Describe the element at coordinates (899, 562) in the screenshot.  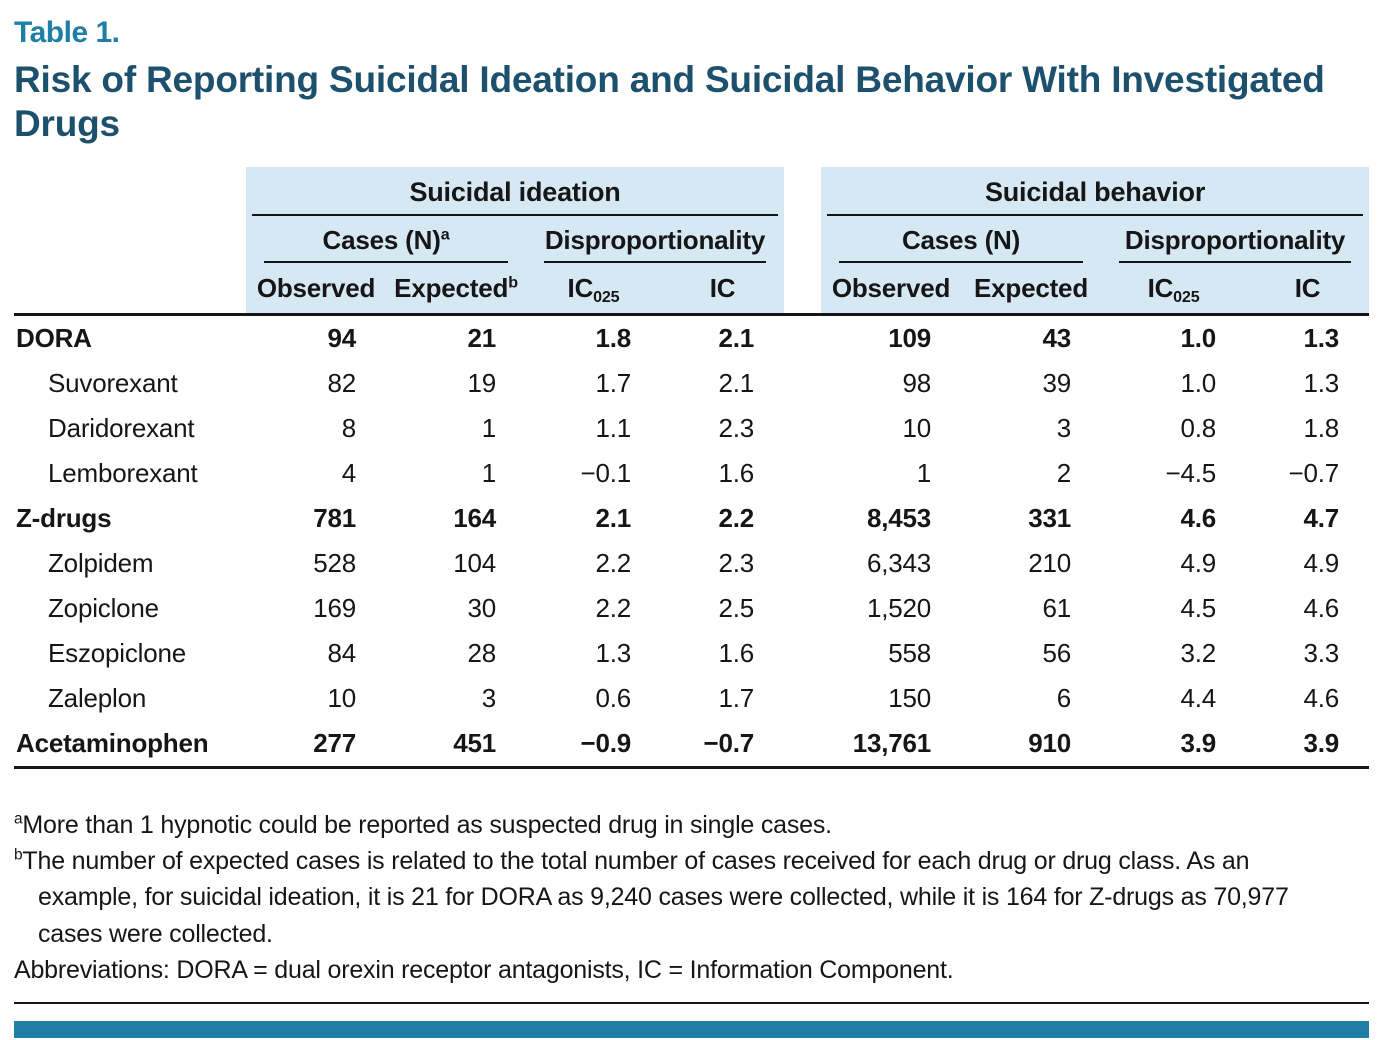
I see `value-cell: 6,343` at that location.